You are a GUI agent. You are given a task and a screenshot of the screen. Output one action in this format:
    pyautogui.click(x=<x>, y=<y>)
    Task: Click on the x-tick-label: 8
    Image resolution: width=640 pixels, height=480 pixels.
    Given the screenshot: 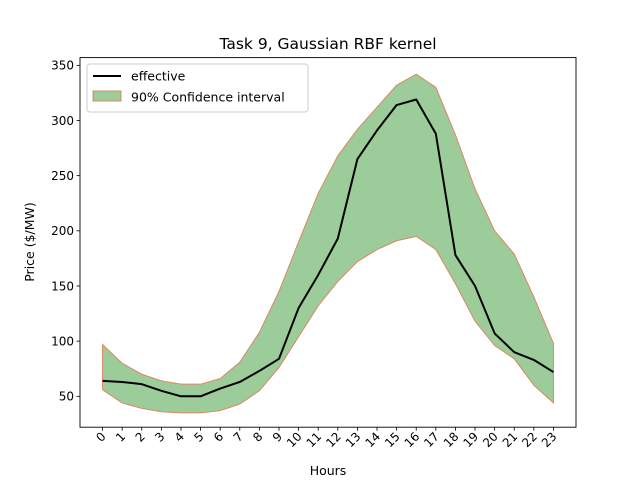 What is the action you would take?
    pyautogui.click(x=257, y=436)
    